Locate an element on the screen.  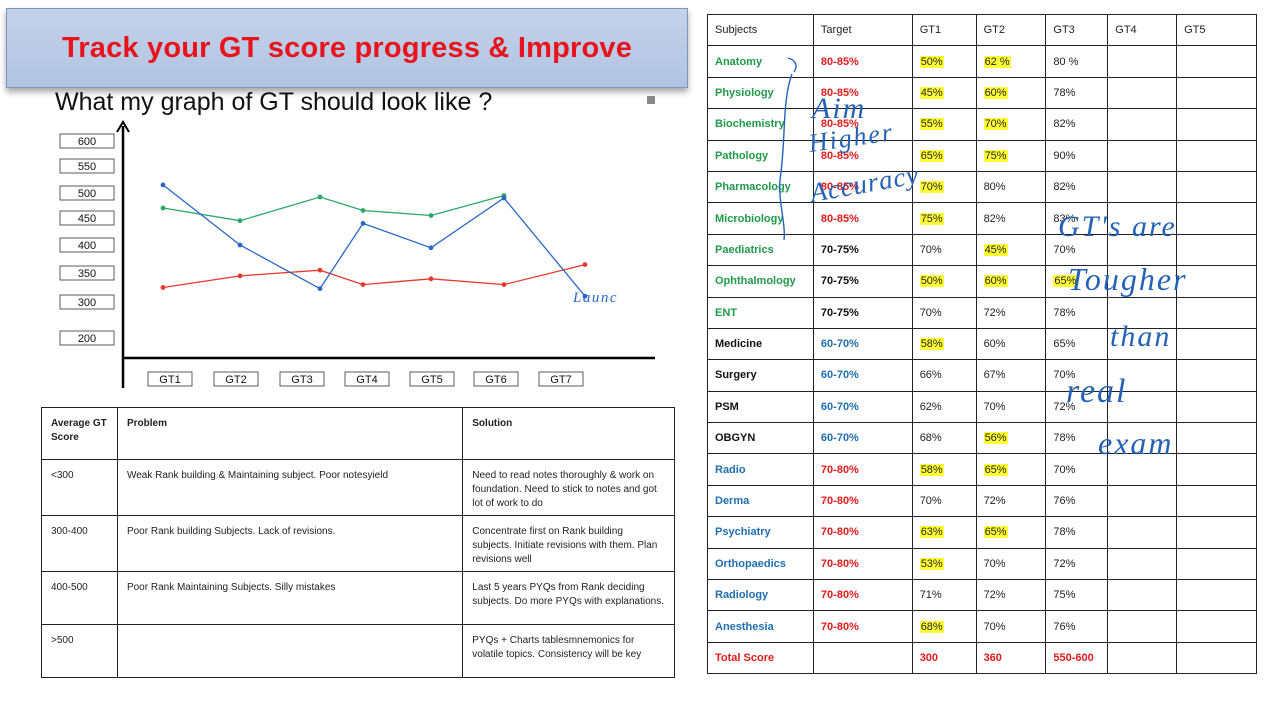
gt3-cell-text: 75% is located at coordinates (1064, 595).